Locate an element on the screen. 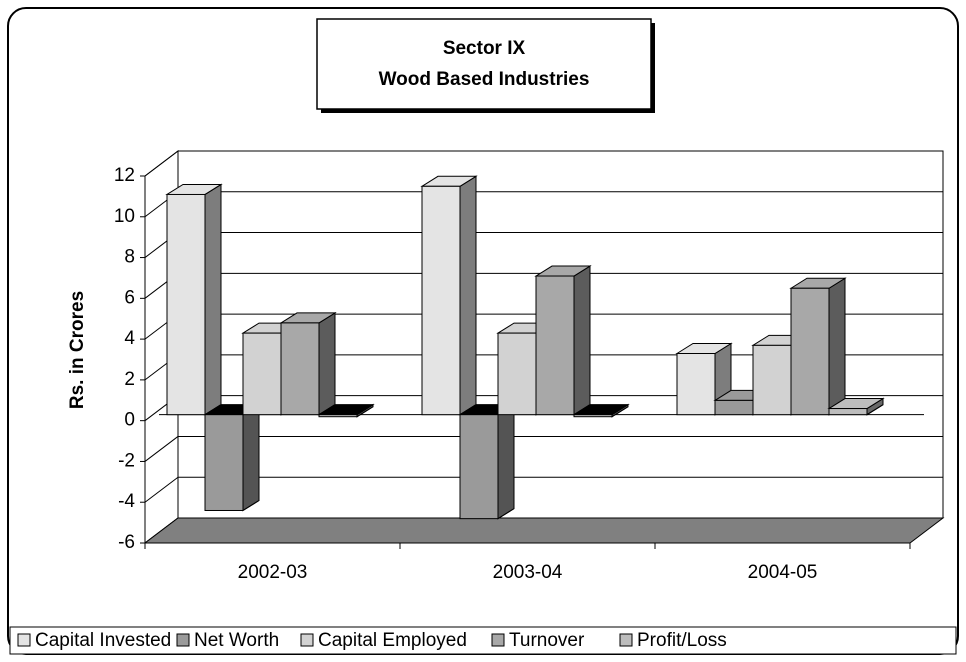  x-tick-label: 2003-04 is located at coordinates (528, 572).